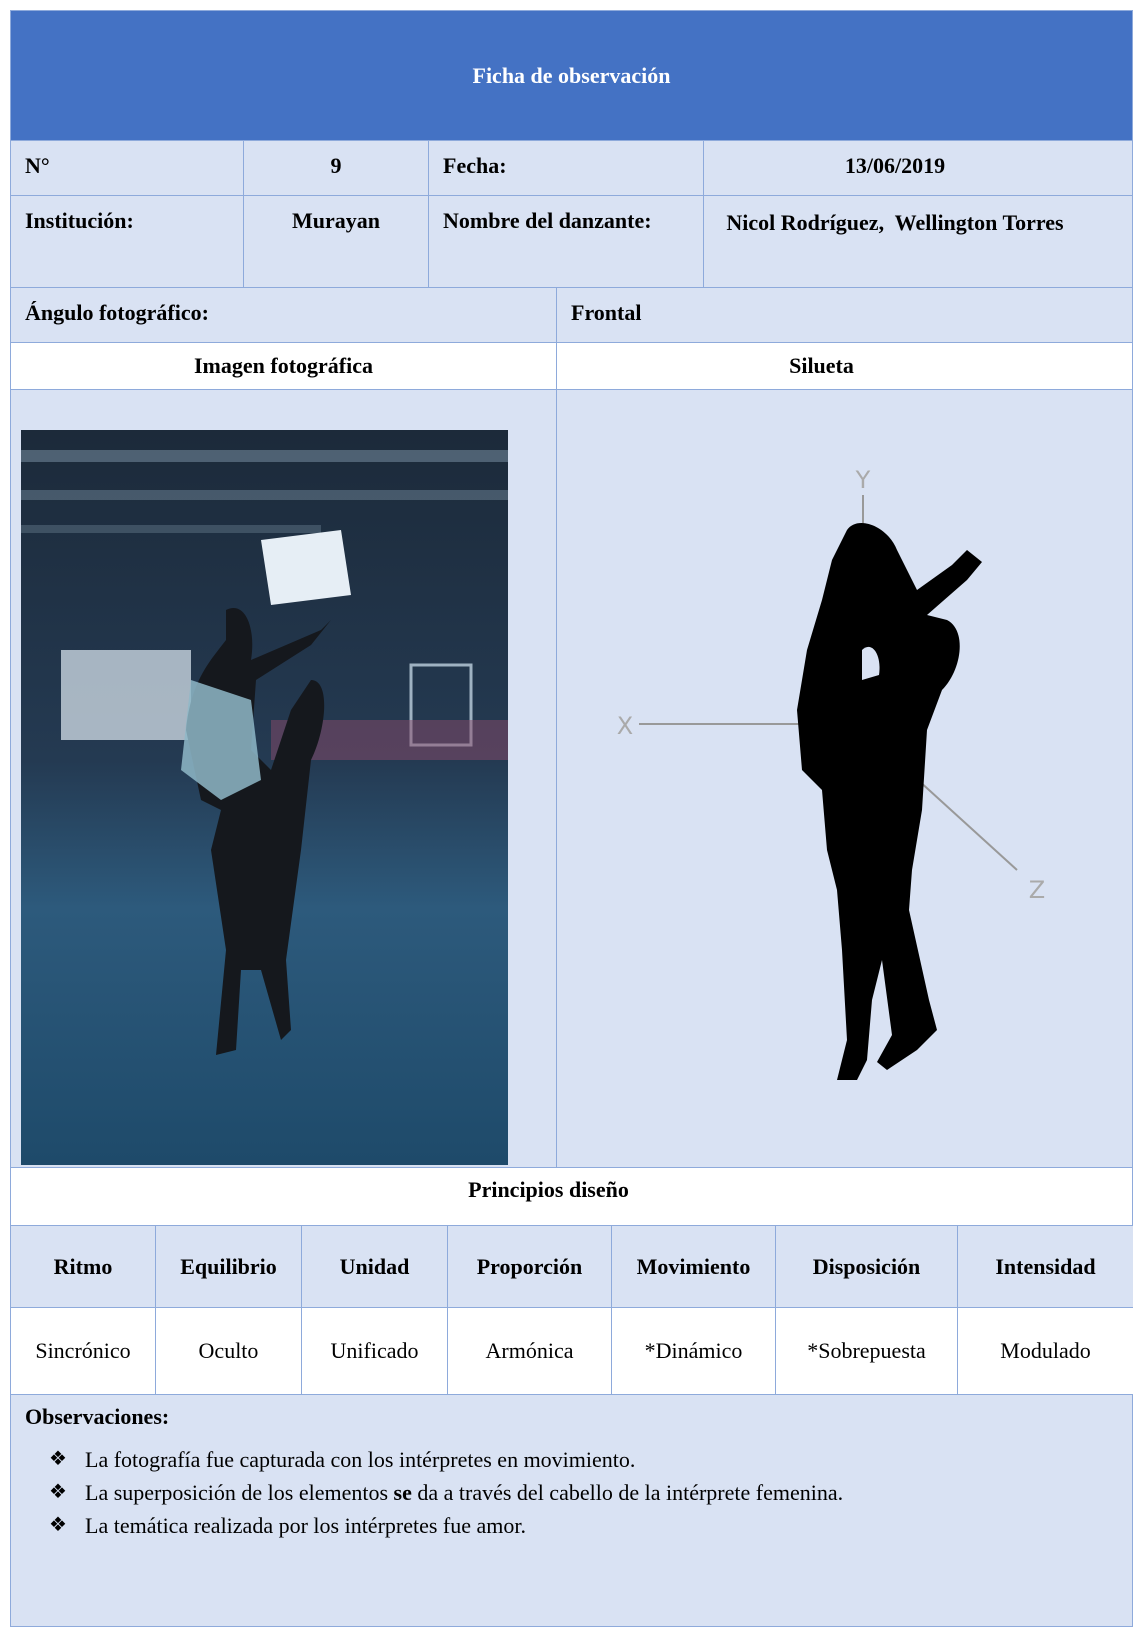  I want to click on observation-bold: se, so click(402, 1492).